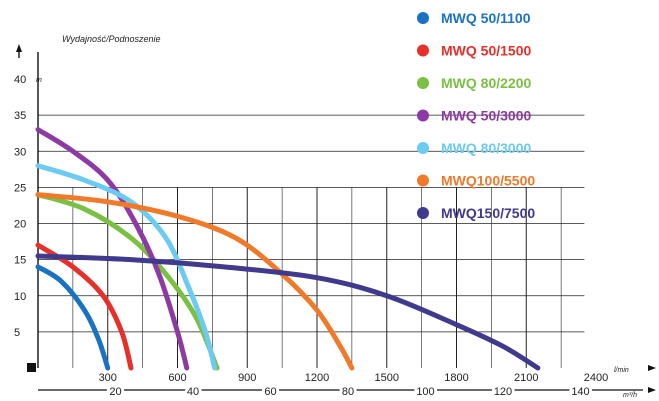  Describe the element at coordinates (317, 378) in the screenshot. I see `x-tick-label: 1200` at that location.